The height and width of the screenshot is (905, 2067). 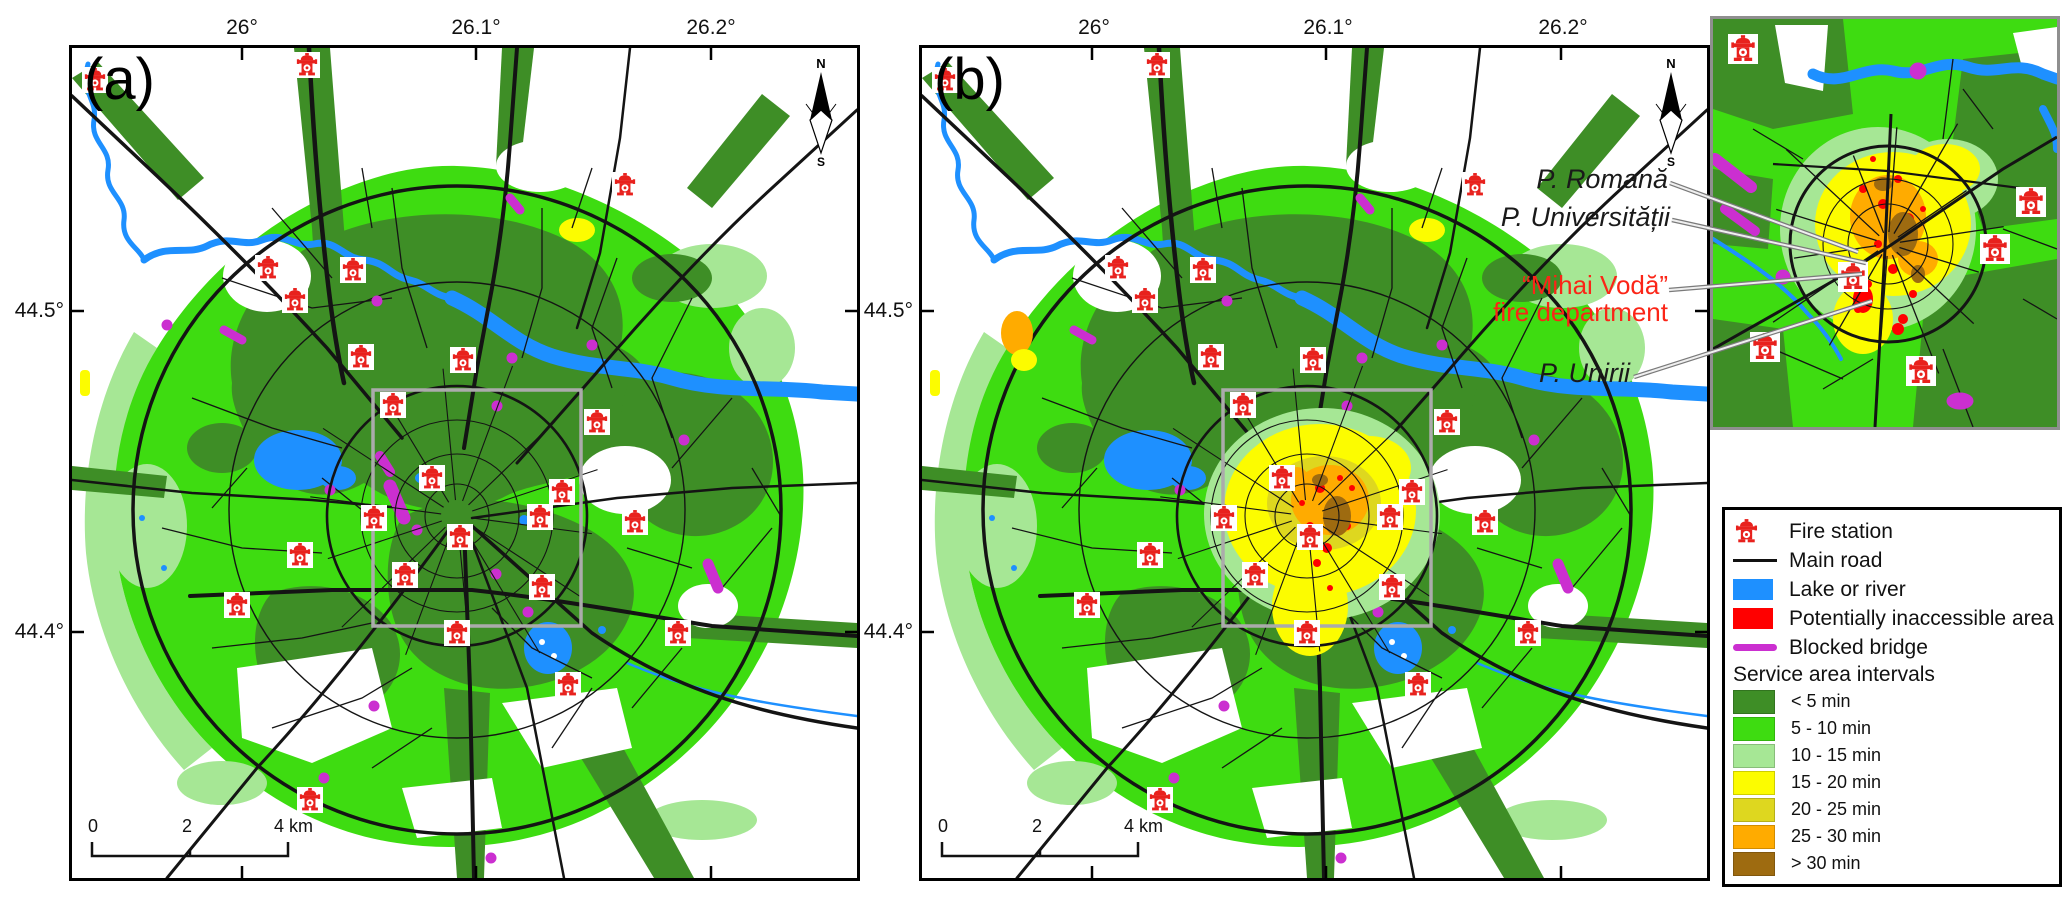 What do you see at coordinates (1834, 674) in the screenshot?
I see `legend-section-title: Service area intervals` at bounding box center [1834, 674].